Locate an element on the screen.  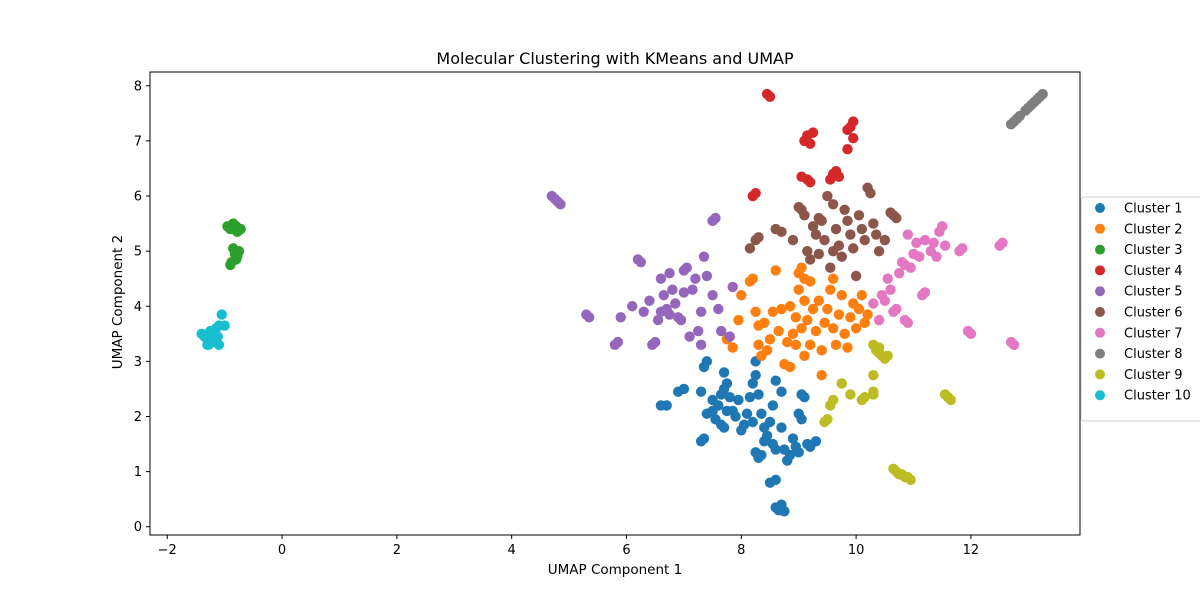
legend-label: Cluster 2 is located at coordinates (1153, 229).